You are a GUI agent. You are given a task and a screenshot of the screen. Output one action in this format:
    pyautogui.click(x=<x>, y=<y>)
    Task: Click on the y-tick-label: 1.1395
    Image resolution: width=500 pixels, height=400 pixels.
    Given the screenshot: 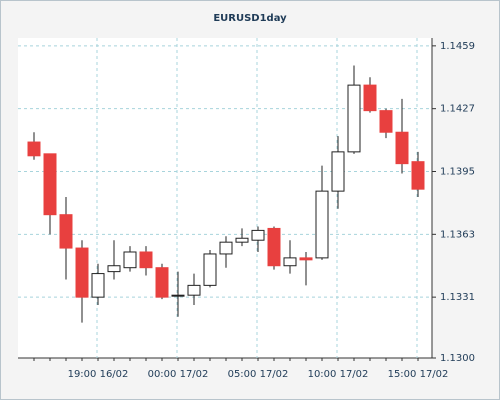 What is the action you would take?
    pyautogui.click(x=457, y=171)
    